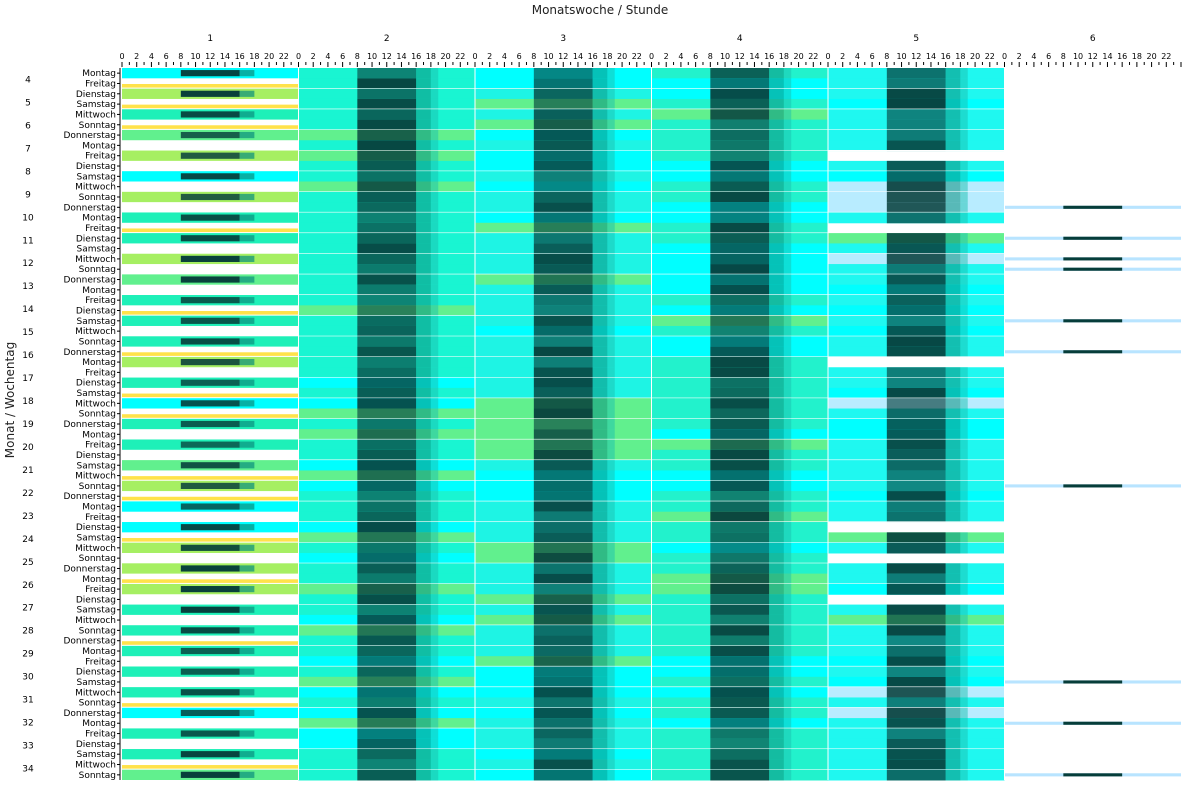 This screenshot has width=1200, height=800. I want to click on week-label: 6, so click(1093, 39).